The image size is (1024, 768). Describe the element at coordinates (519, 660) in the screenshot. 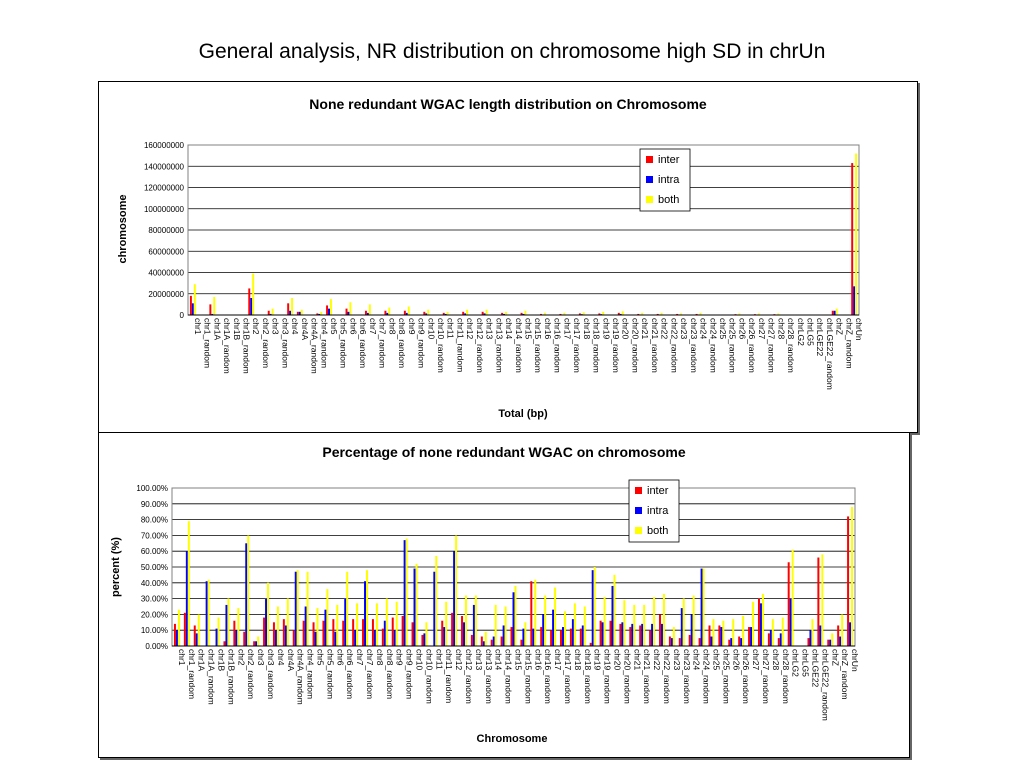

I see `x-tick-label: chr15` at that location.